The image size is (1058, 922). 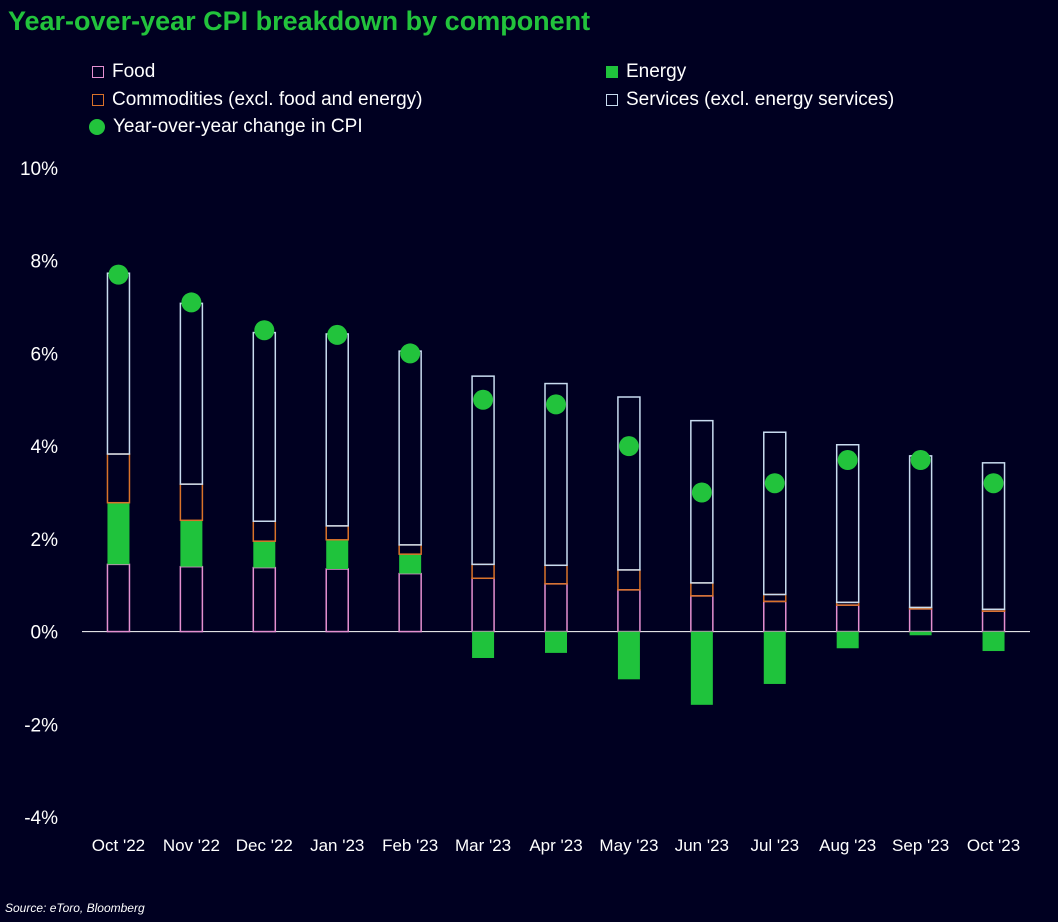 What do you see at coordinates (98, 72) in the screenshot?
I see `food-swatch-icon` at bounding box center [98, 72].